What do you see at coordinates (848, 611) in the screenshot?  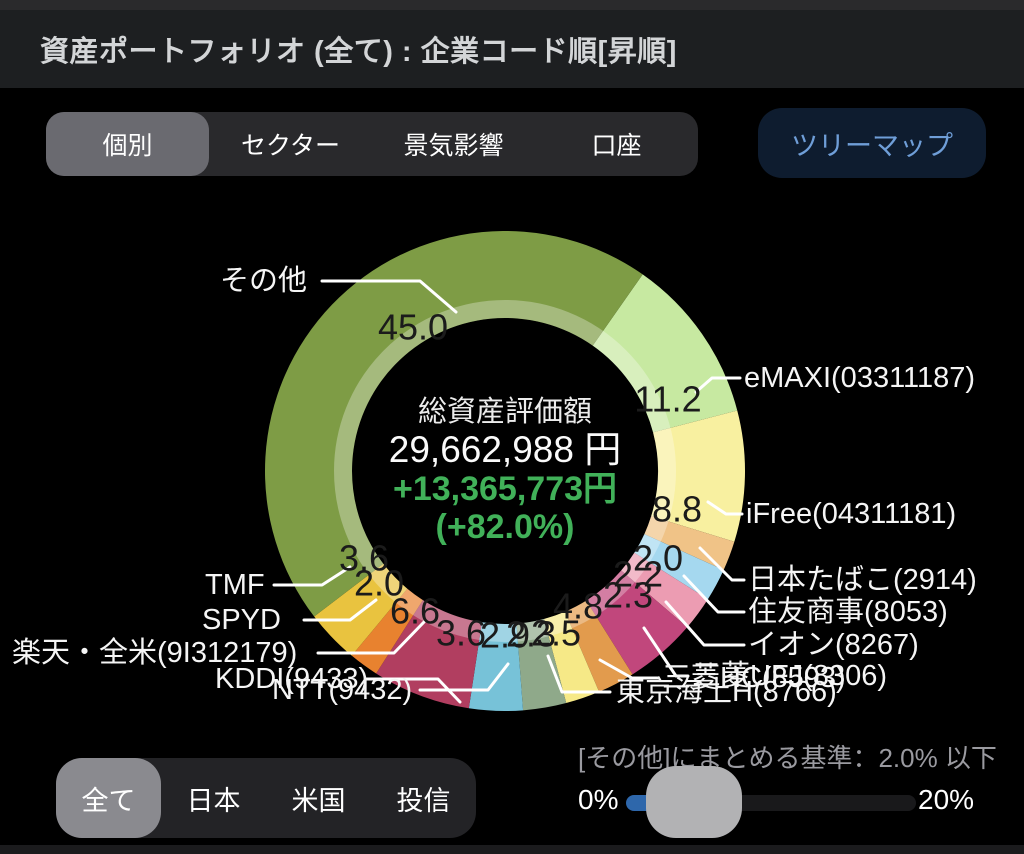 I see `slice-name-label: 住友商事(8053)` at bounding box center [848, 611].